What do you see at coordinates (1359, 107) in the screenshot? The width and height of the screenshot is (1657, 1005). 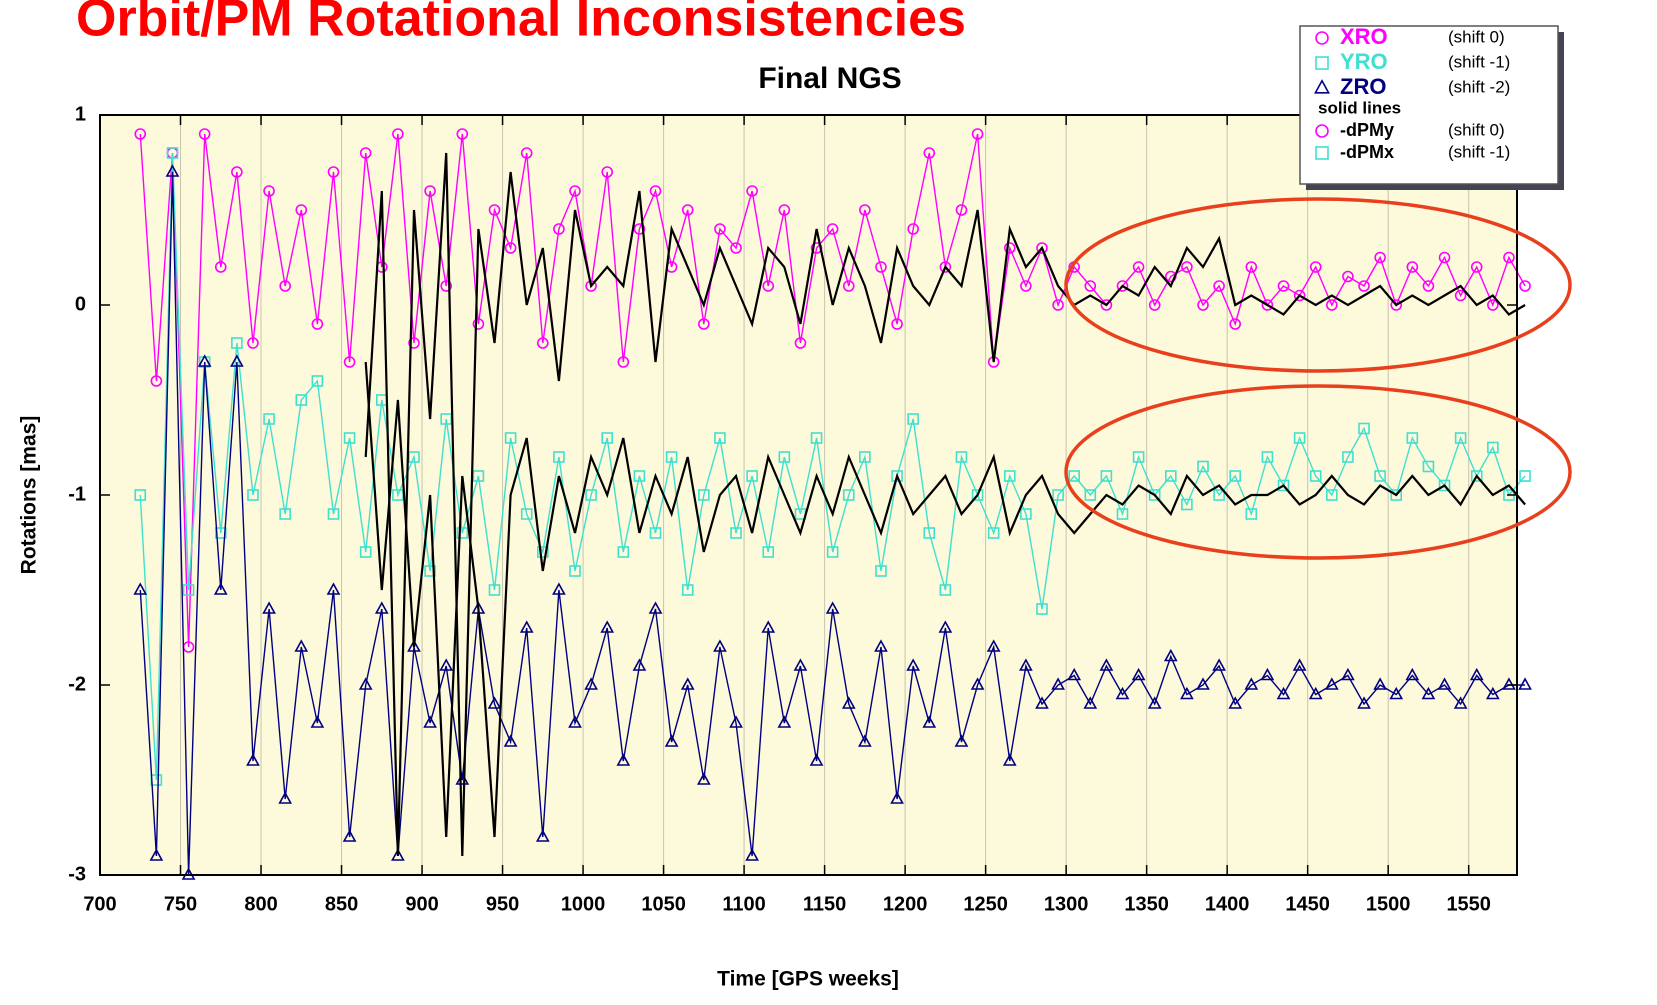 I see `legend-group-label: solid lines` at bounding box center [1359, 107].